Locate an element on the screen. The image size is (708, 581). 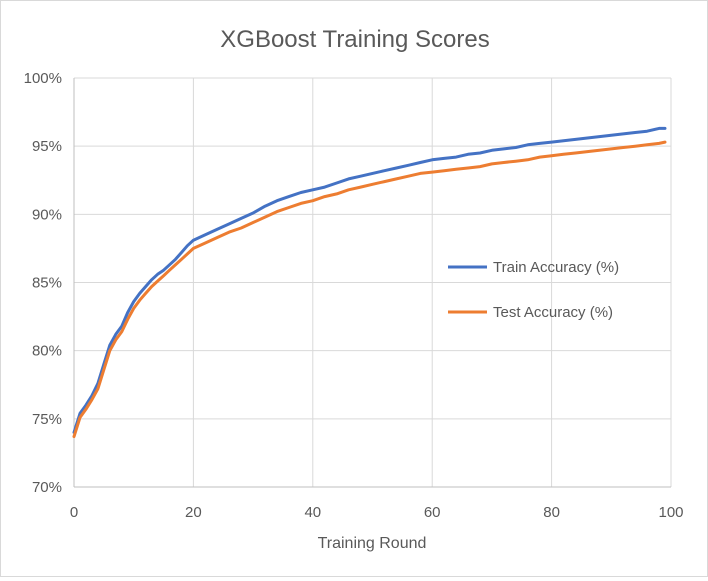
chart-title: XGBoost Training Scores is located at coordinates (354, 39).